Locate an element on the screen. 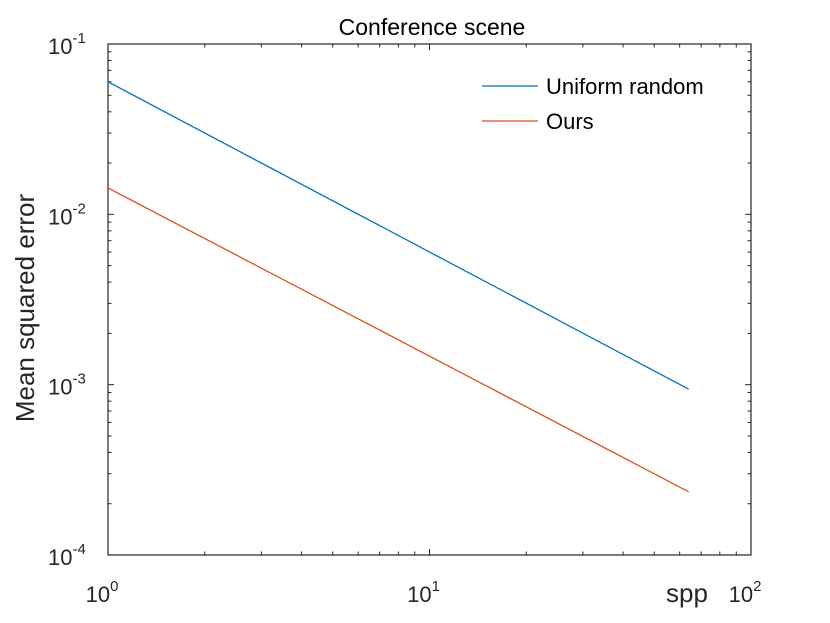 The height and width of the screenshot is (623, 830). y-axis-label: Mean squared error is located at coordinates (25, 307).